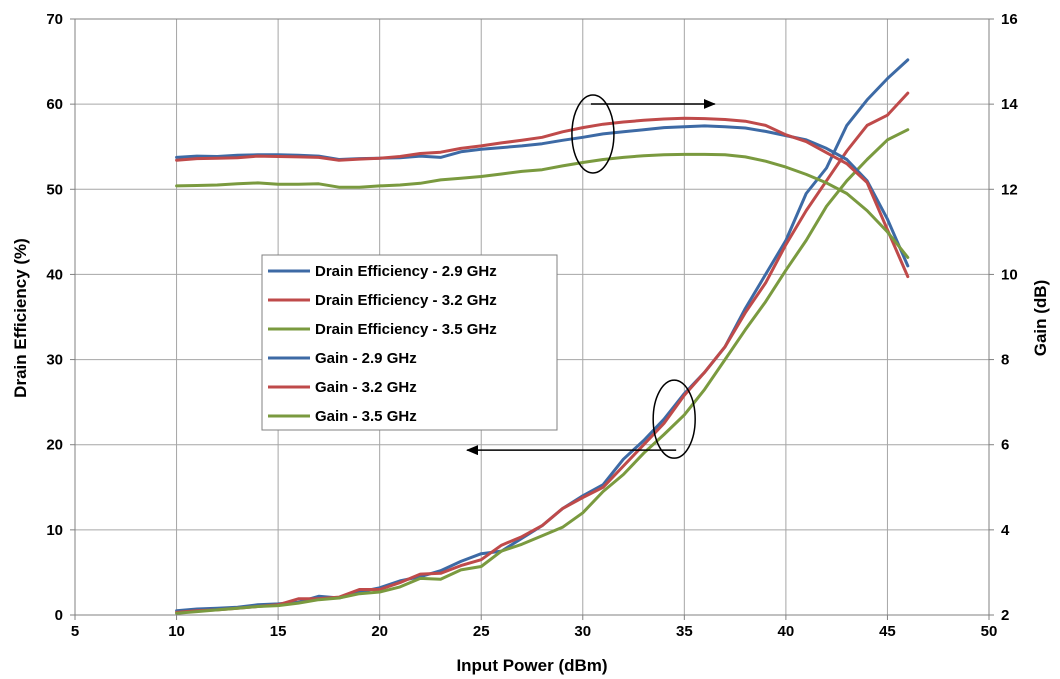 Image resolution: width=1060 pixels, height=679 pixels. I want to click on right-tick-label: 10, so click(1009, 274).